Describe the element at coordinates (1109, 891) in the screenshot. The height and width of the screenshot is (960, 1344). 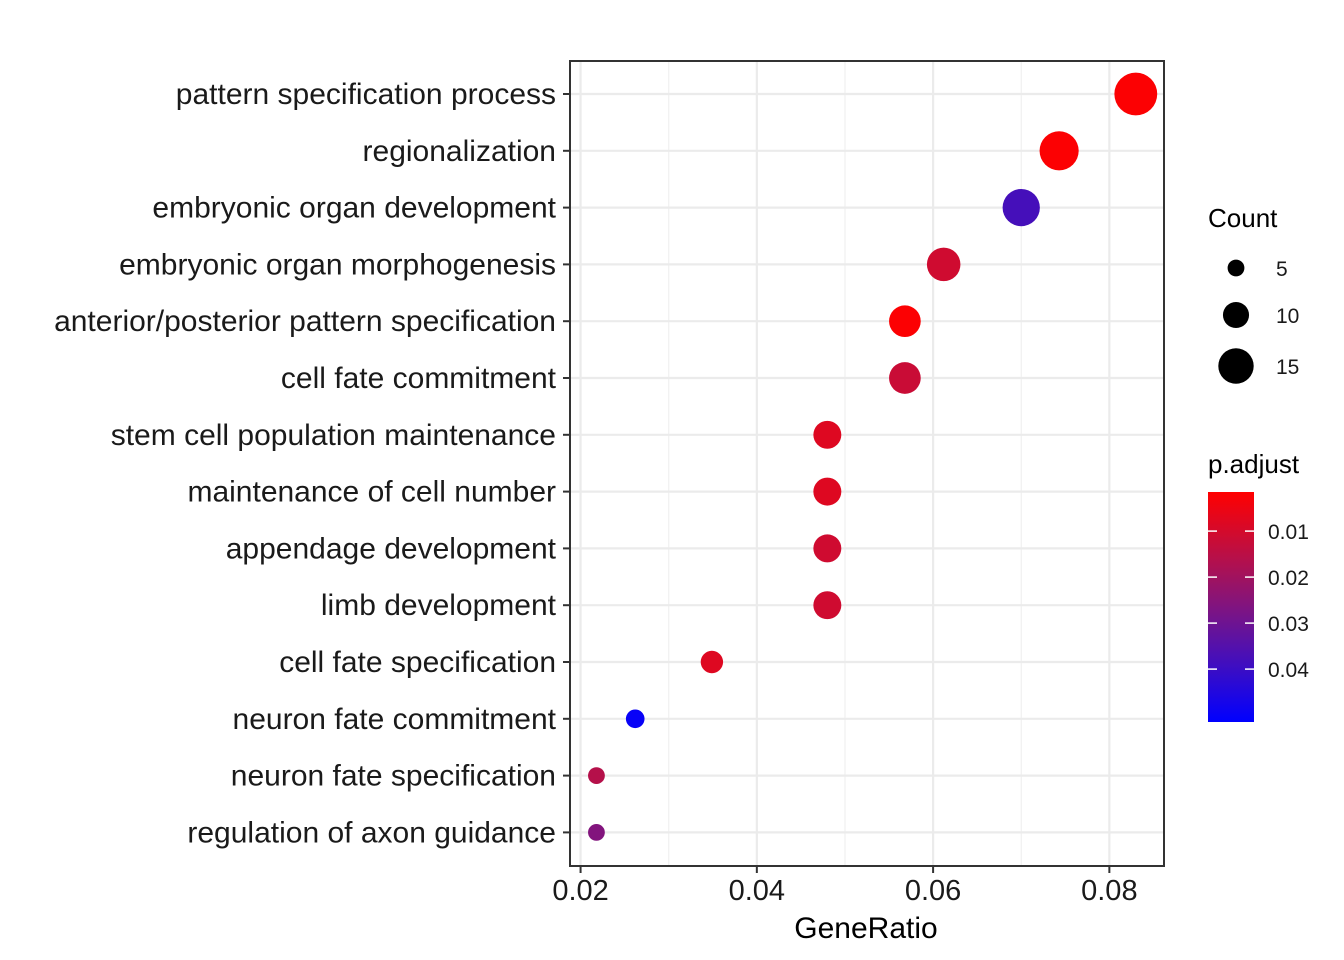
I see `x-tick-label: 0.08` at that location.